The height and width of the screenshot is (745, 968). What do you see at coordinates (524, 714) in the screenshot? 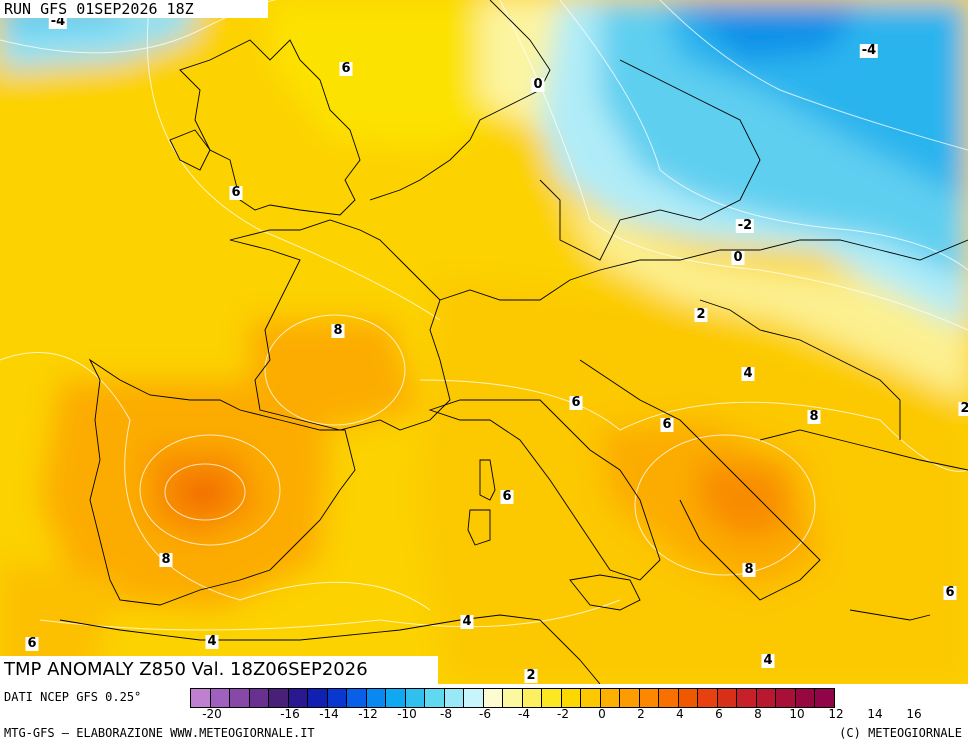
I see `scale-tick-label: -4` at bounding box center [524, 714].